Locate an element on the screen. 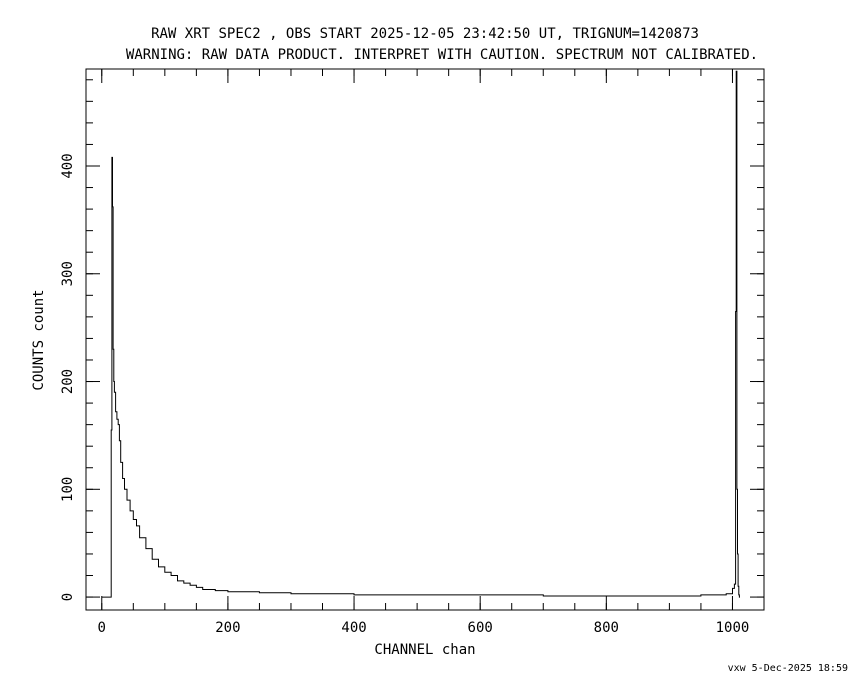 The image size is (850, 680). y-tick-label: 100 is located at coordinates (68, 489).